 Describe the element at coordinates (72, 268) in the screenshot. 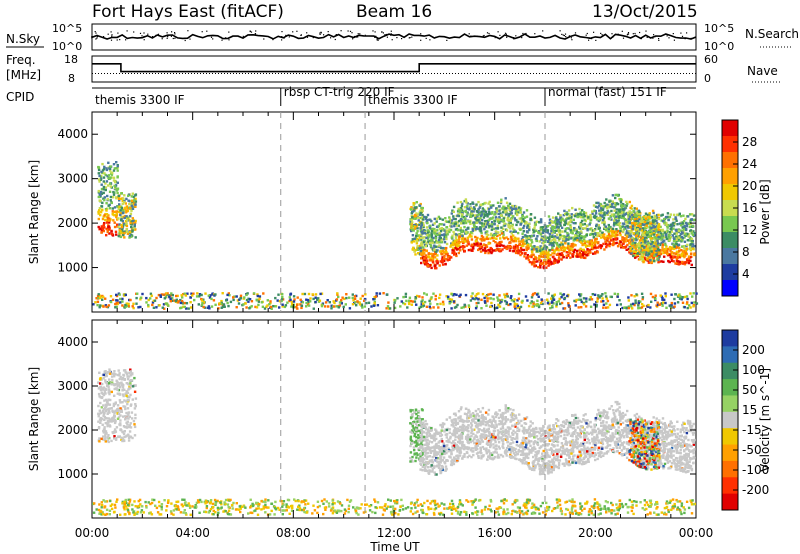

I see `y-tick-label: 1000` at that location.